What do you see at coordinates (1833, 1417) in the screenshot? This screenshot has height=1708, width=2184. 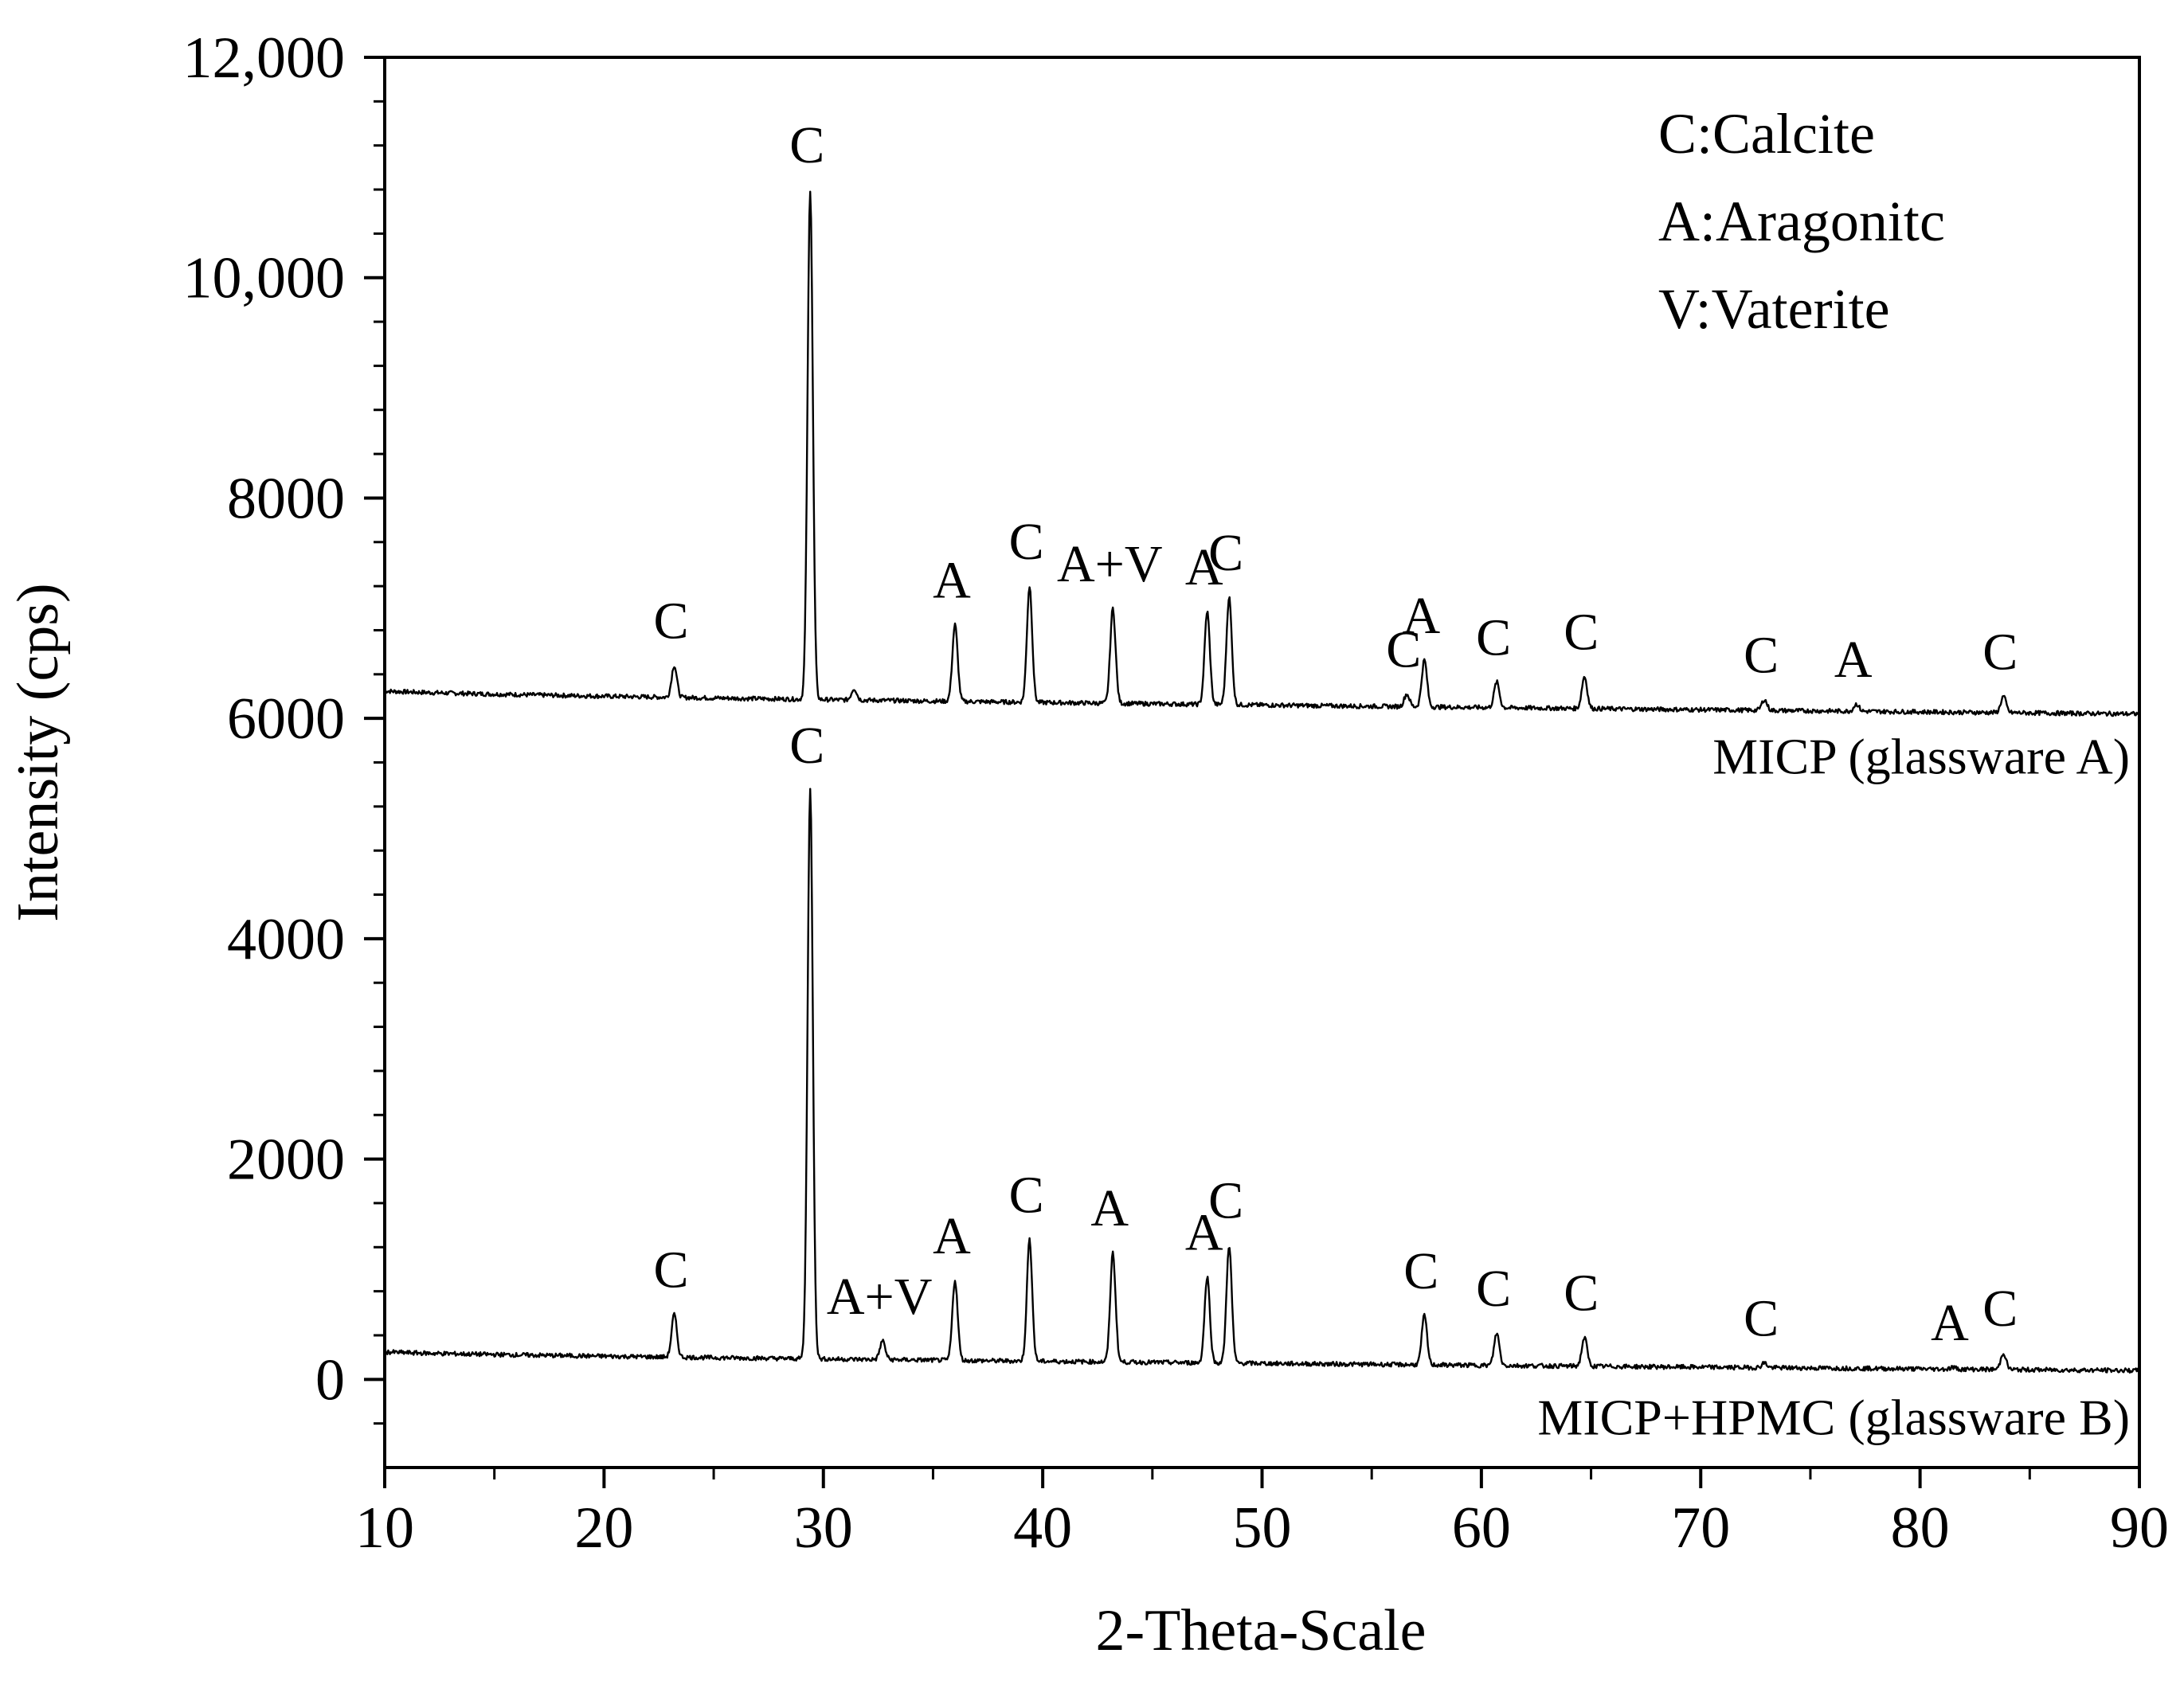 I see `series-name-label: MICP+HPMC (glassware B)` at bounding box center [1833, 1417].